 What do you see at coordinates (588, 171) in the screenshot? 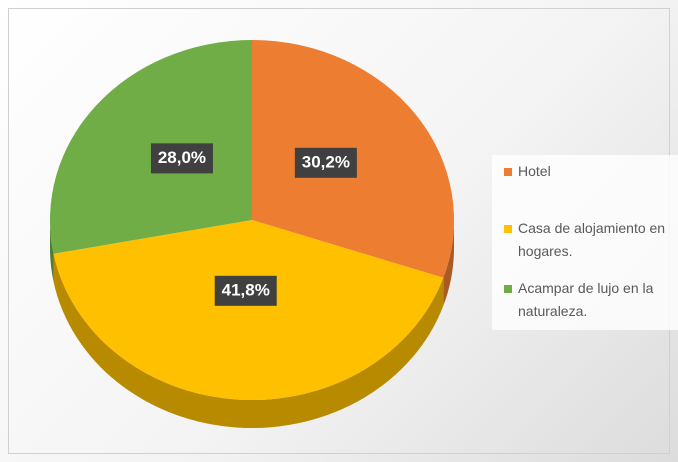
I see `legend-item: Hotel` at bounding box center [588, 171].